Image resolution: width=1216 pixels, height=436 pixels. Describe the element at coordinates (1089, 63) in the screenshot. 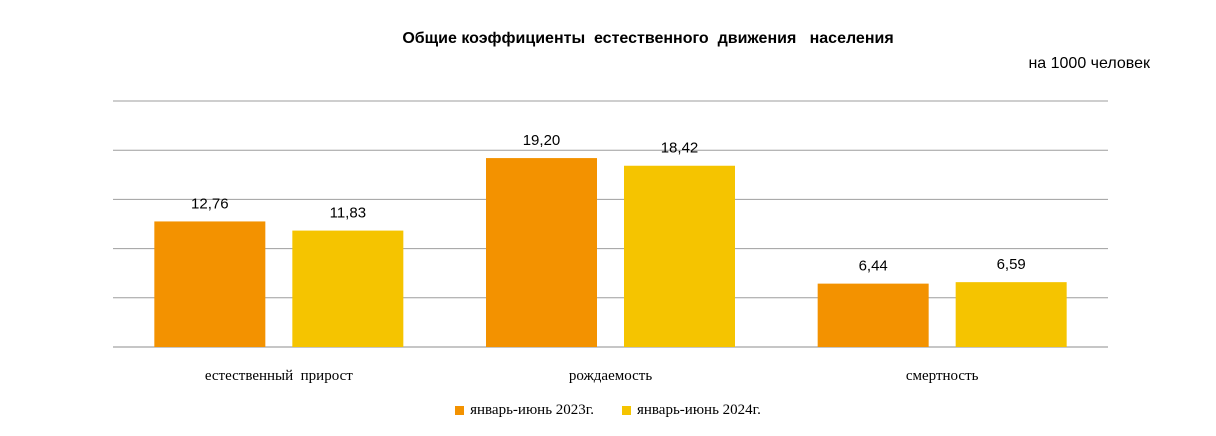

I see `unit-label: на 1000 человек` at that location.